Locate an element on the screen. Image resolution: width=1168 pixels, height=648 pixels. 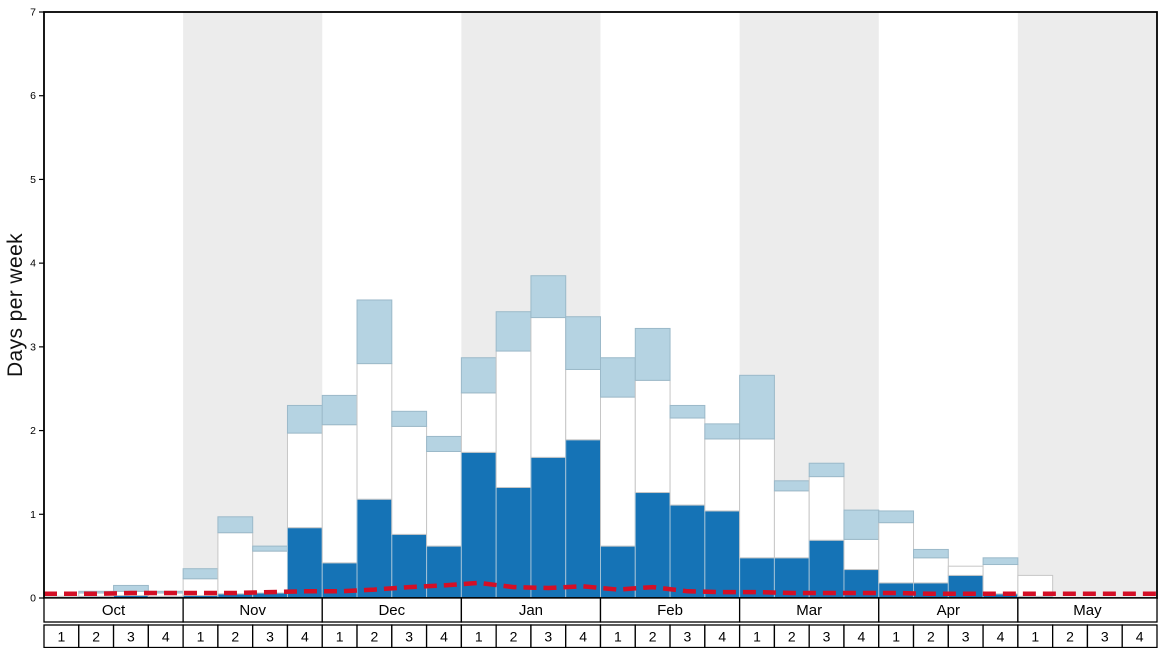
y-tick-label: 7 is located at coordinates (33, 13).